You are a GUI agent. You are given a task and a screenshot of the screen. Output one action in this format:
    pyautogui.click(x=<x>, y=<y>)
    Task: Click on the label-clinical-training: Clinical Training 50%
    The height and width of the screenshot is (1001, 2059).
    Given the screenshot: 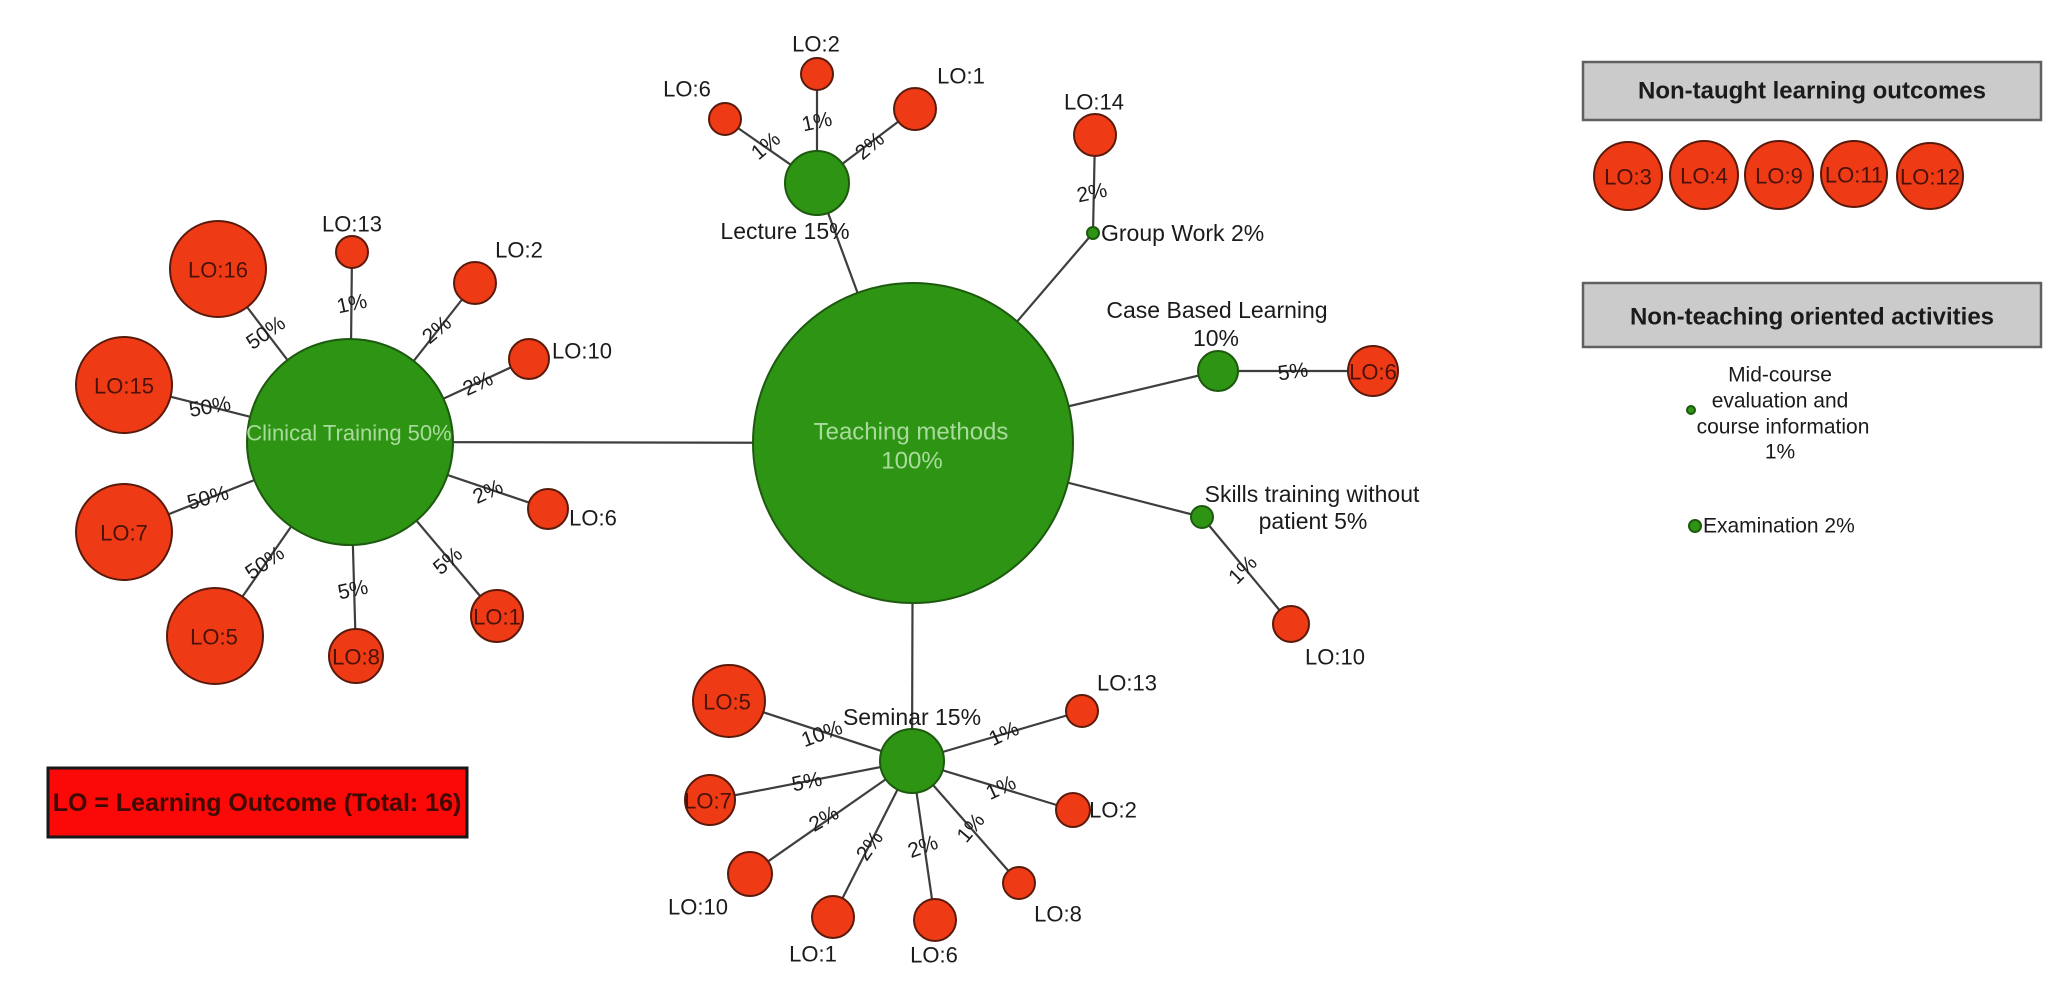 What is the action you would take?
    pyautogui.click(x=348, y=433)
    